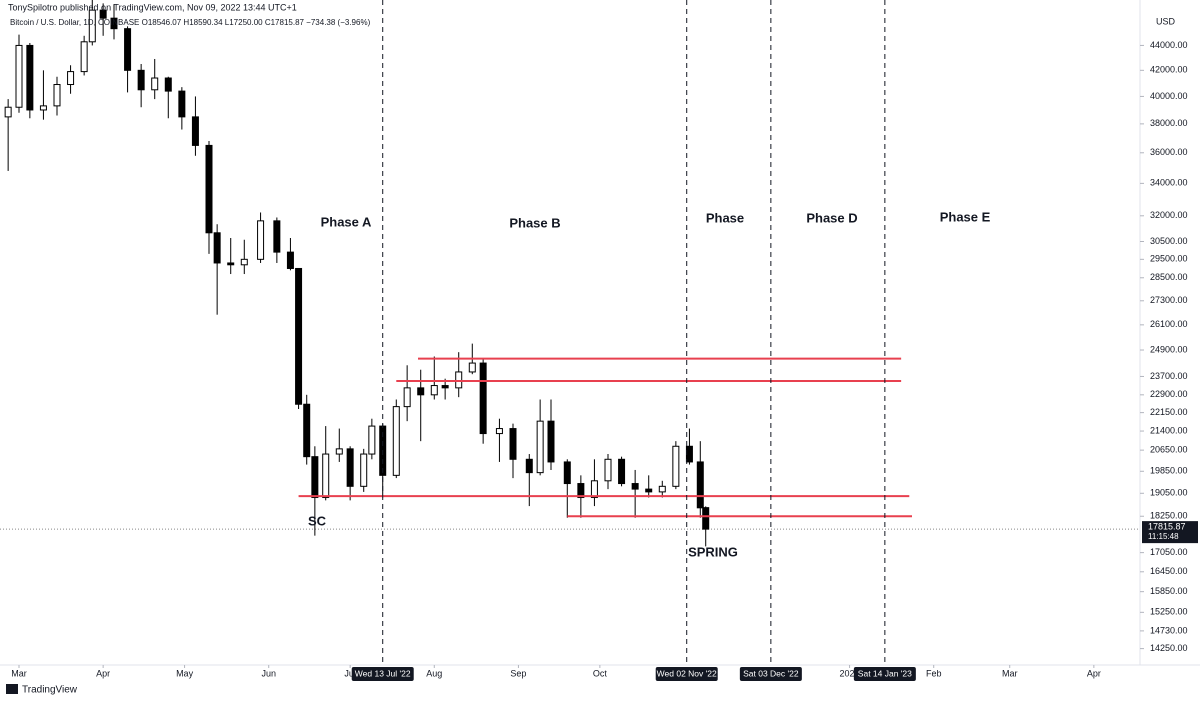 The height and width of the screenshot is (707, 1200). Describe the element at coordinates (1169, 70) in the screenshot. I see `y-tick-label: 42000.00` at that location.